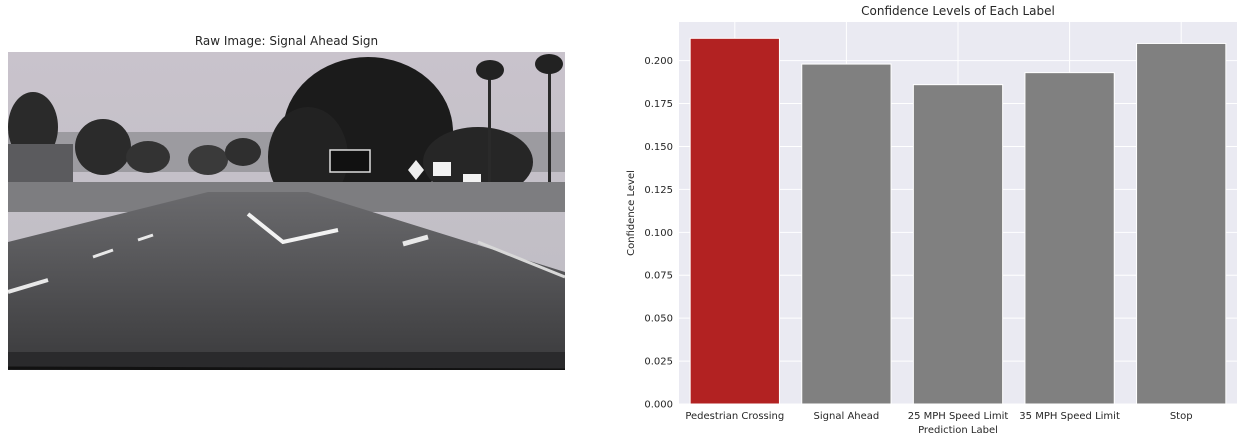  What do you see at coordinates (847, 416) in the screenshot?
I see `x-tick-label: Signal Ahead` at bounding box center [847, 416].